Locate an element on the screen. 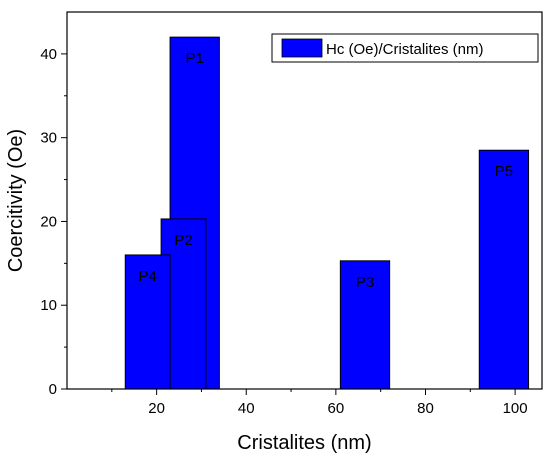 The image size is (550, 461). bar-label-p2: P2 is located at coordinates (183, 240).